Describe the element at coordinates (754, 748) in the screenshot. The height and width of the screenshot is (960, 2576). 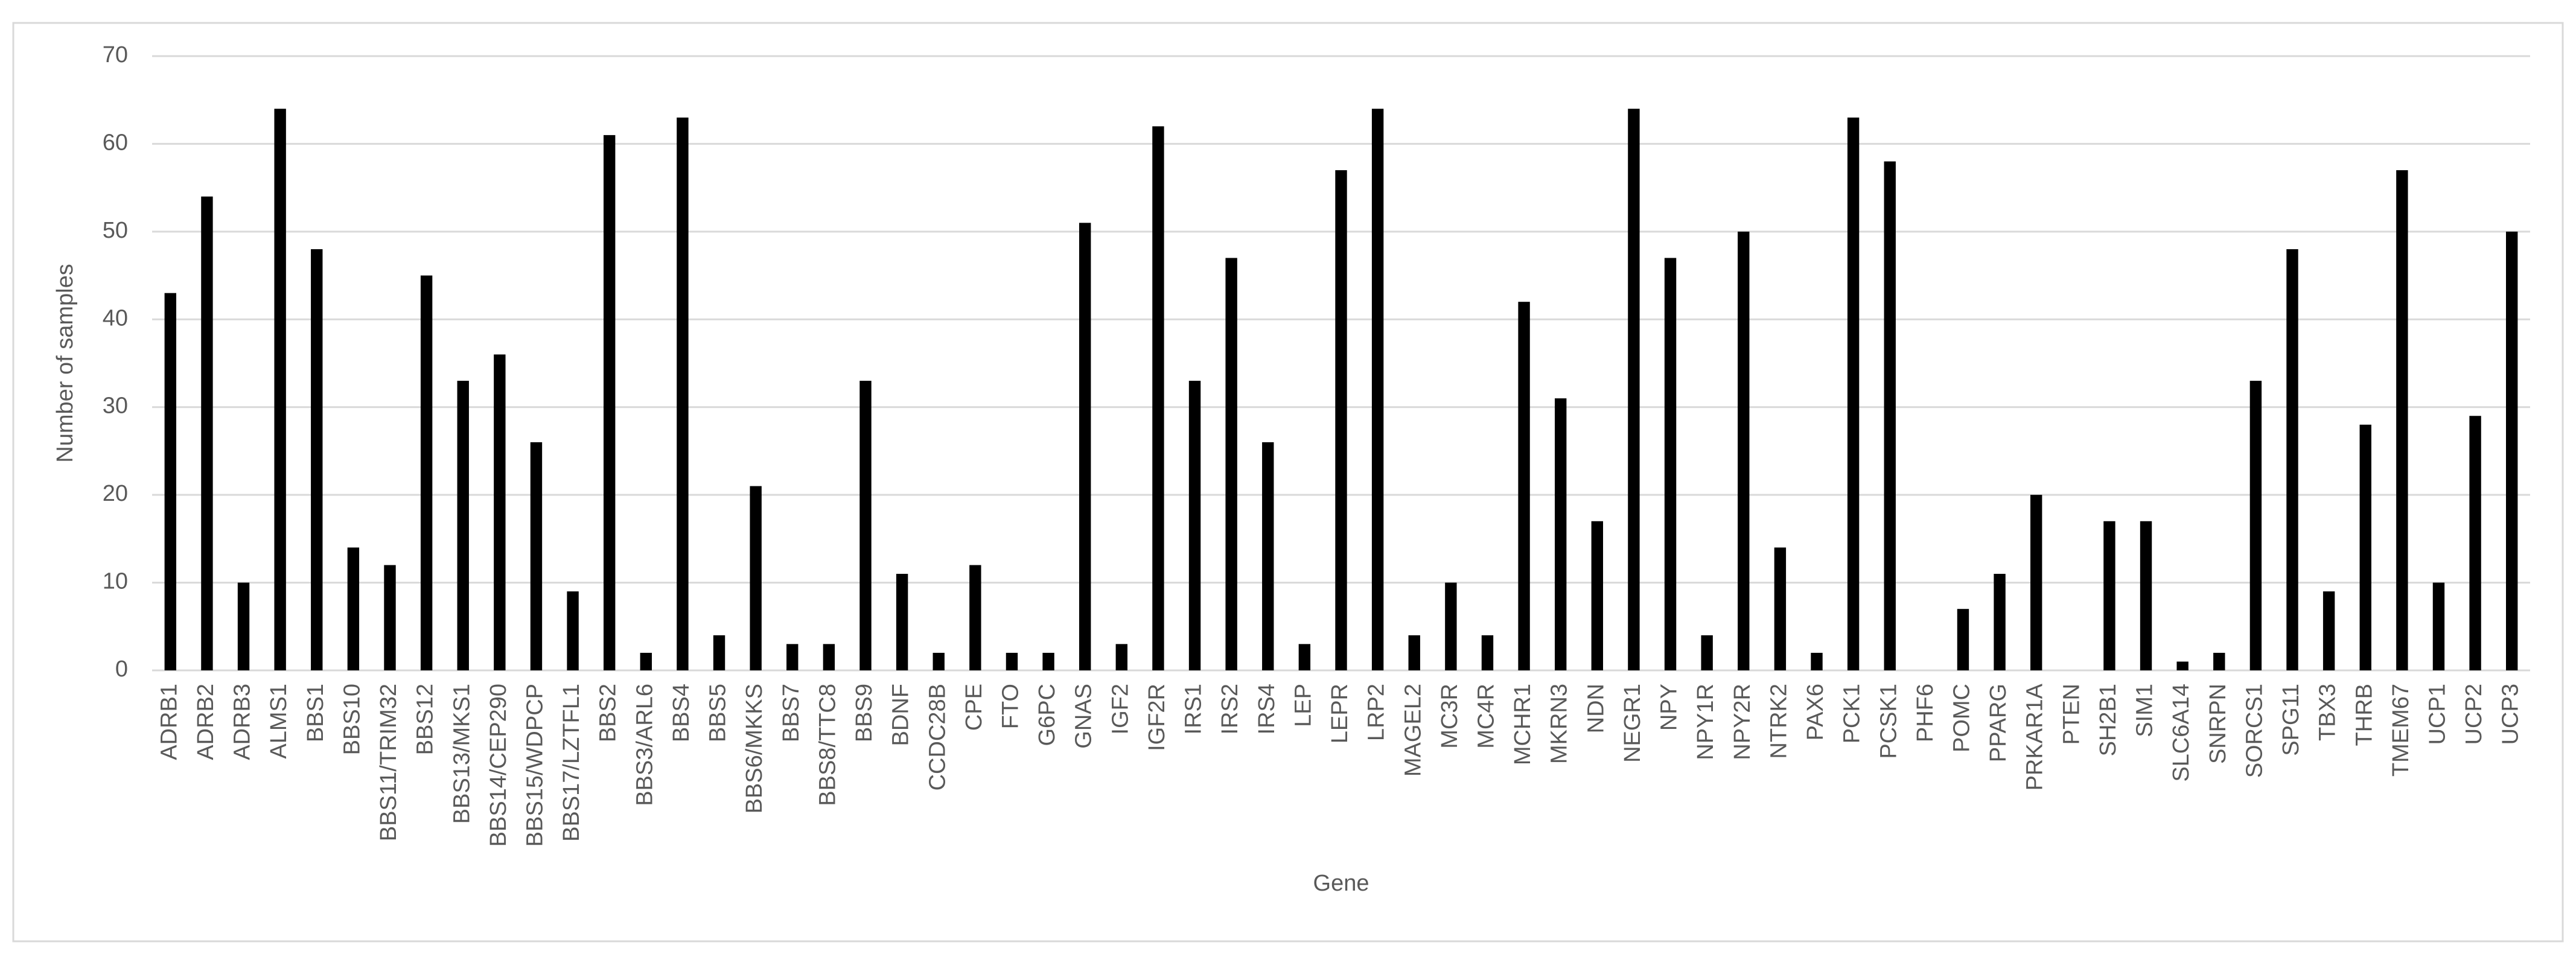
I see `x-tick-label: BBS6/MKKS` at that location.